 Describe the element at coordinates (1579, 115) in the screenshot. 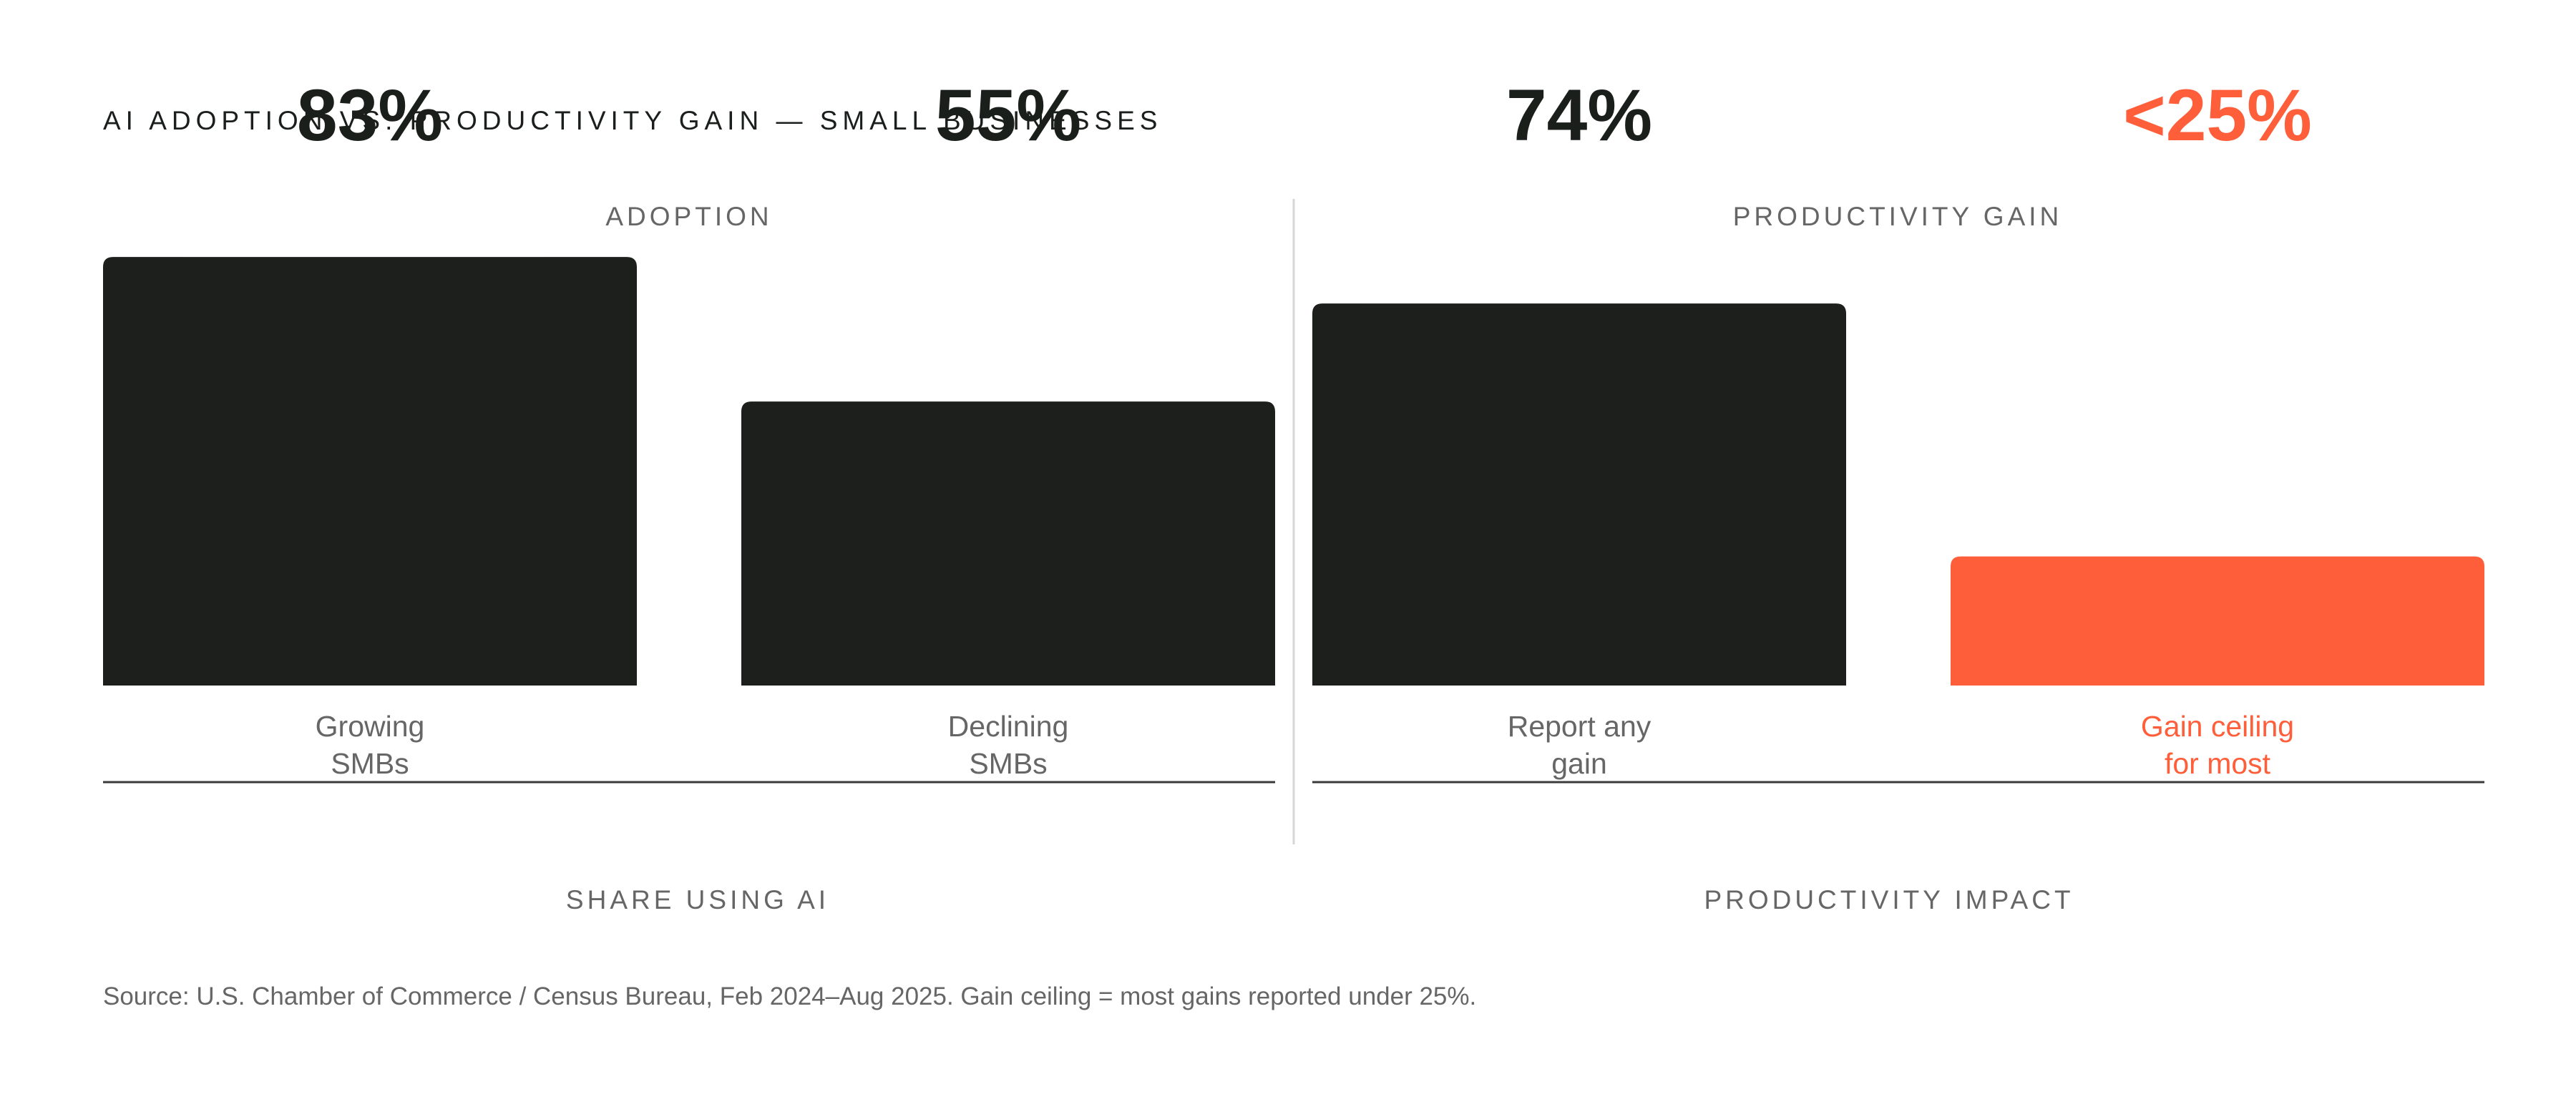

I see `value-label: 74%` at that location.